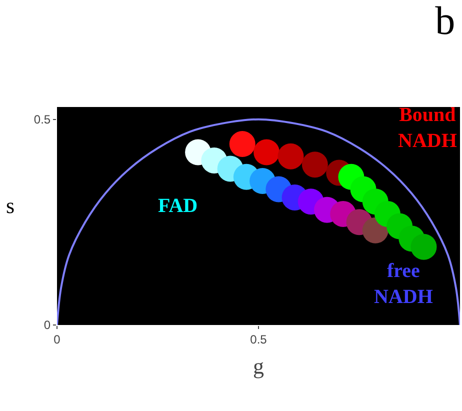 The image size is (462, 411). I want to click on chart-title: b, so click(445, 22).